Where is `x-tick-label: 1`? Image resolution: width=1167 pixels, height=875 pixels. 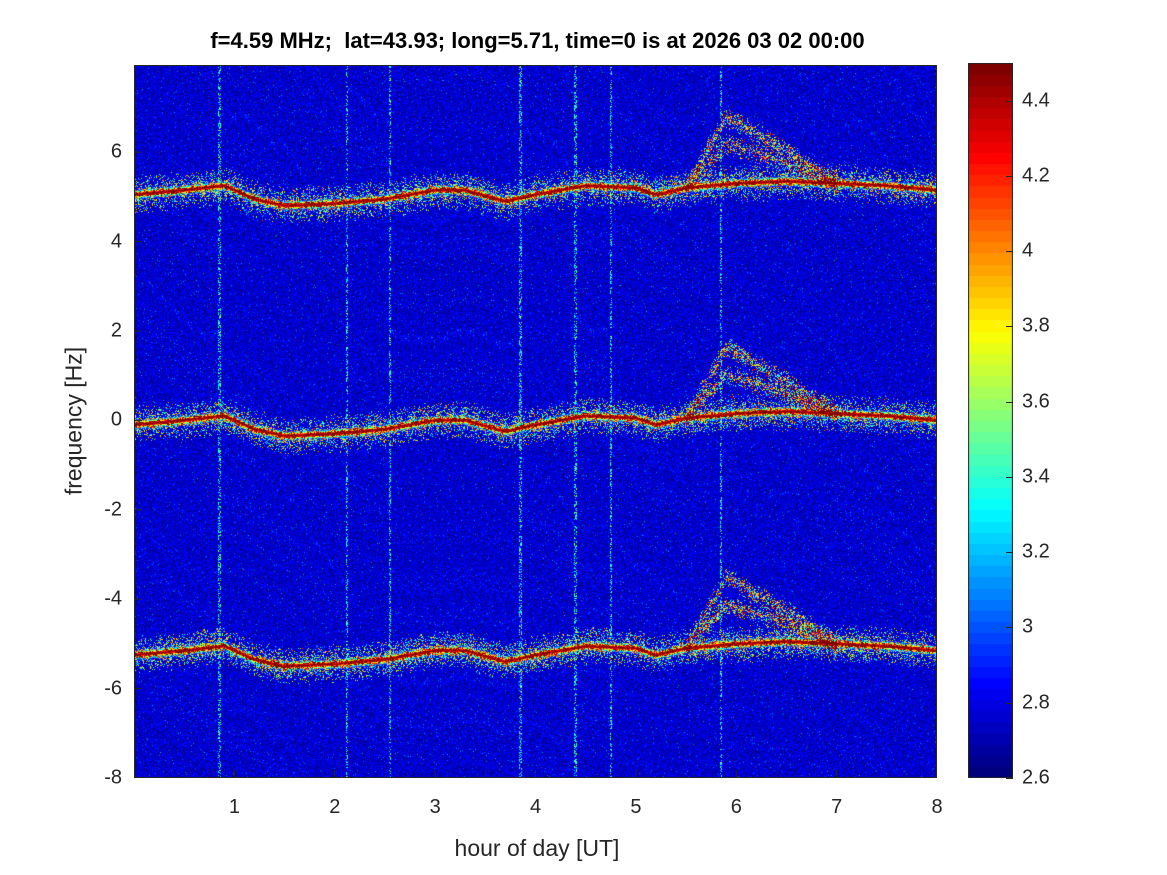
x-tick-label: 1 is located at coordinates (234, 807).